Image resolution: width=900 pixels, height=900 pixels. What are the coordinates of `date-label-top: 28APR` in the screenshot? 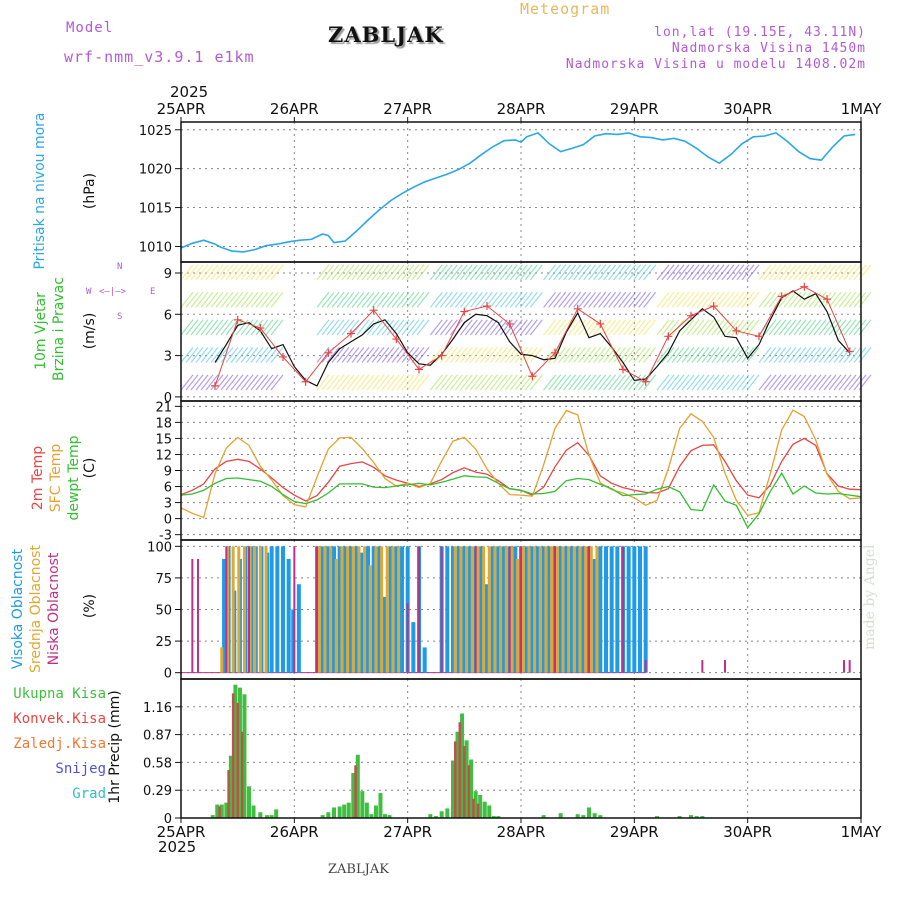 It's located at (521, 109).